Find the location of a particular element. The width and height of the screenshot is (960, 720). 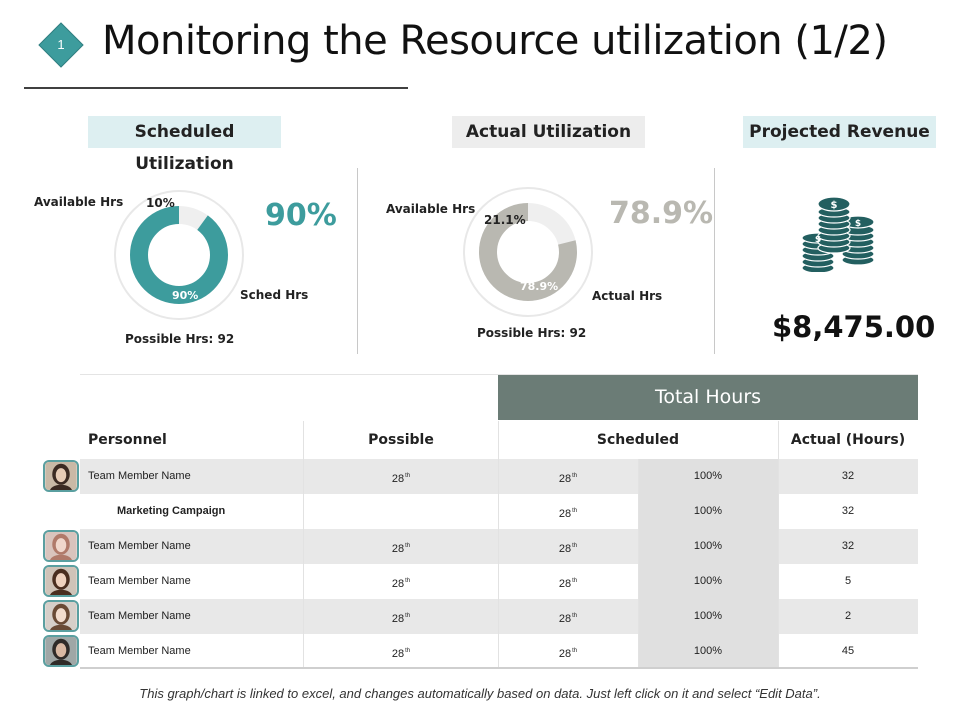

actual-hrs-label: Actual Hrs is located at coordinates (627, 296).